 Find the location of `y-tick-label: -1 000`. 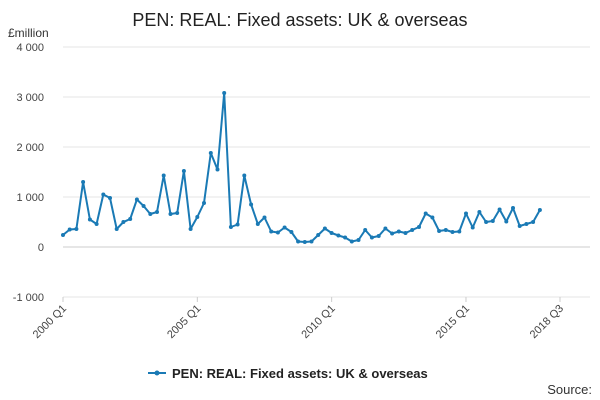

y-tick-label: -1 000 is located at coordinates (28, 298).